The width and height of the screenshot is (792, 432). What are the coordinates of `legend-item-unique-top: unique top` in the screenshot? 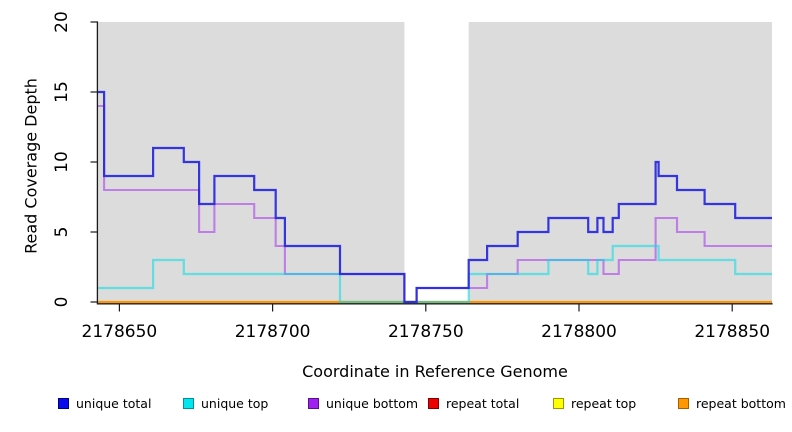 It's located at (225, 403).